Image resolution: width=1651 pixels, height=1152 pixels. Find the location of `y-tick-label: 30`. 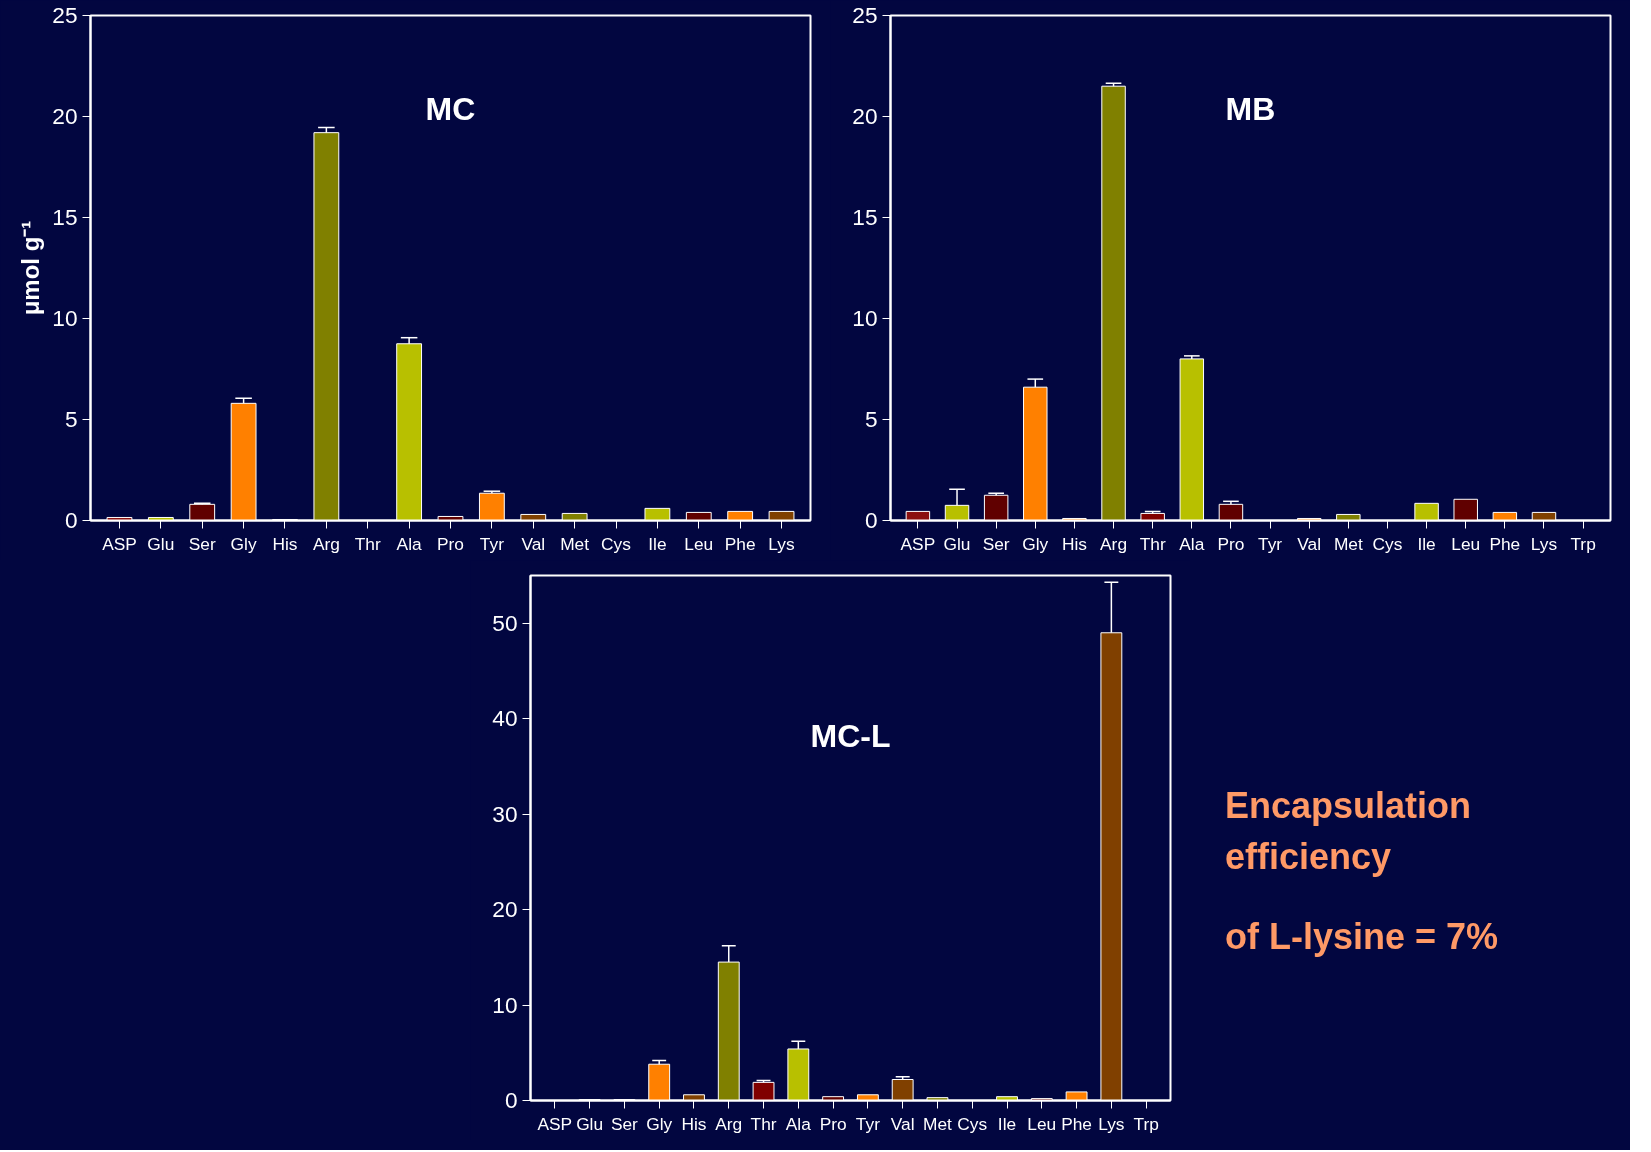

y-tick-label: 30 is located at coordinates (505, 813).